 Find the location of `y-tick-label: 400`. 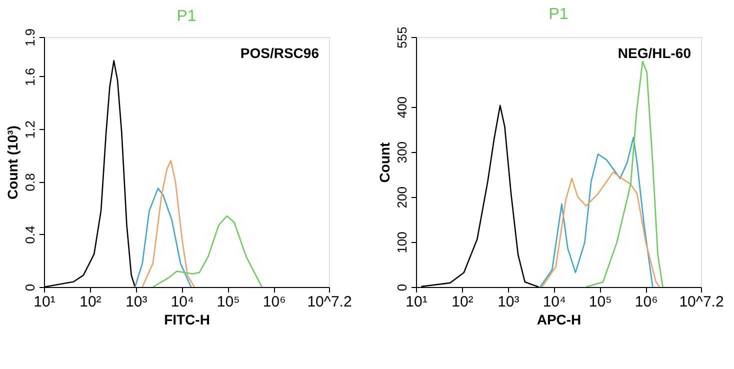

y-tick-label: 400 is located at coordinates (402, 107).